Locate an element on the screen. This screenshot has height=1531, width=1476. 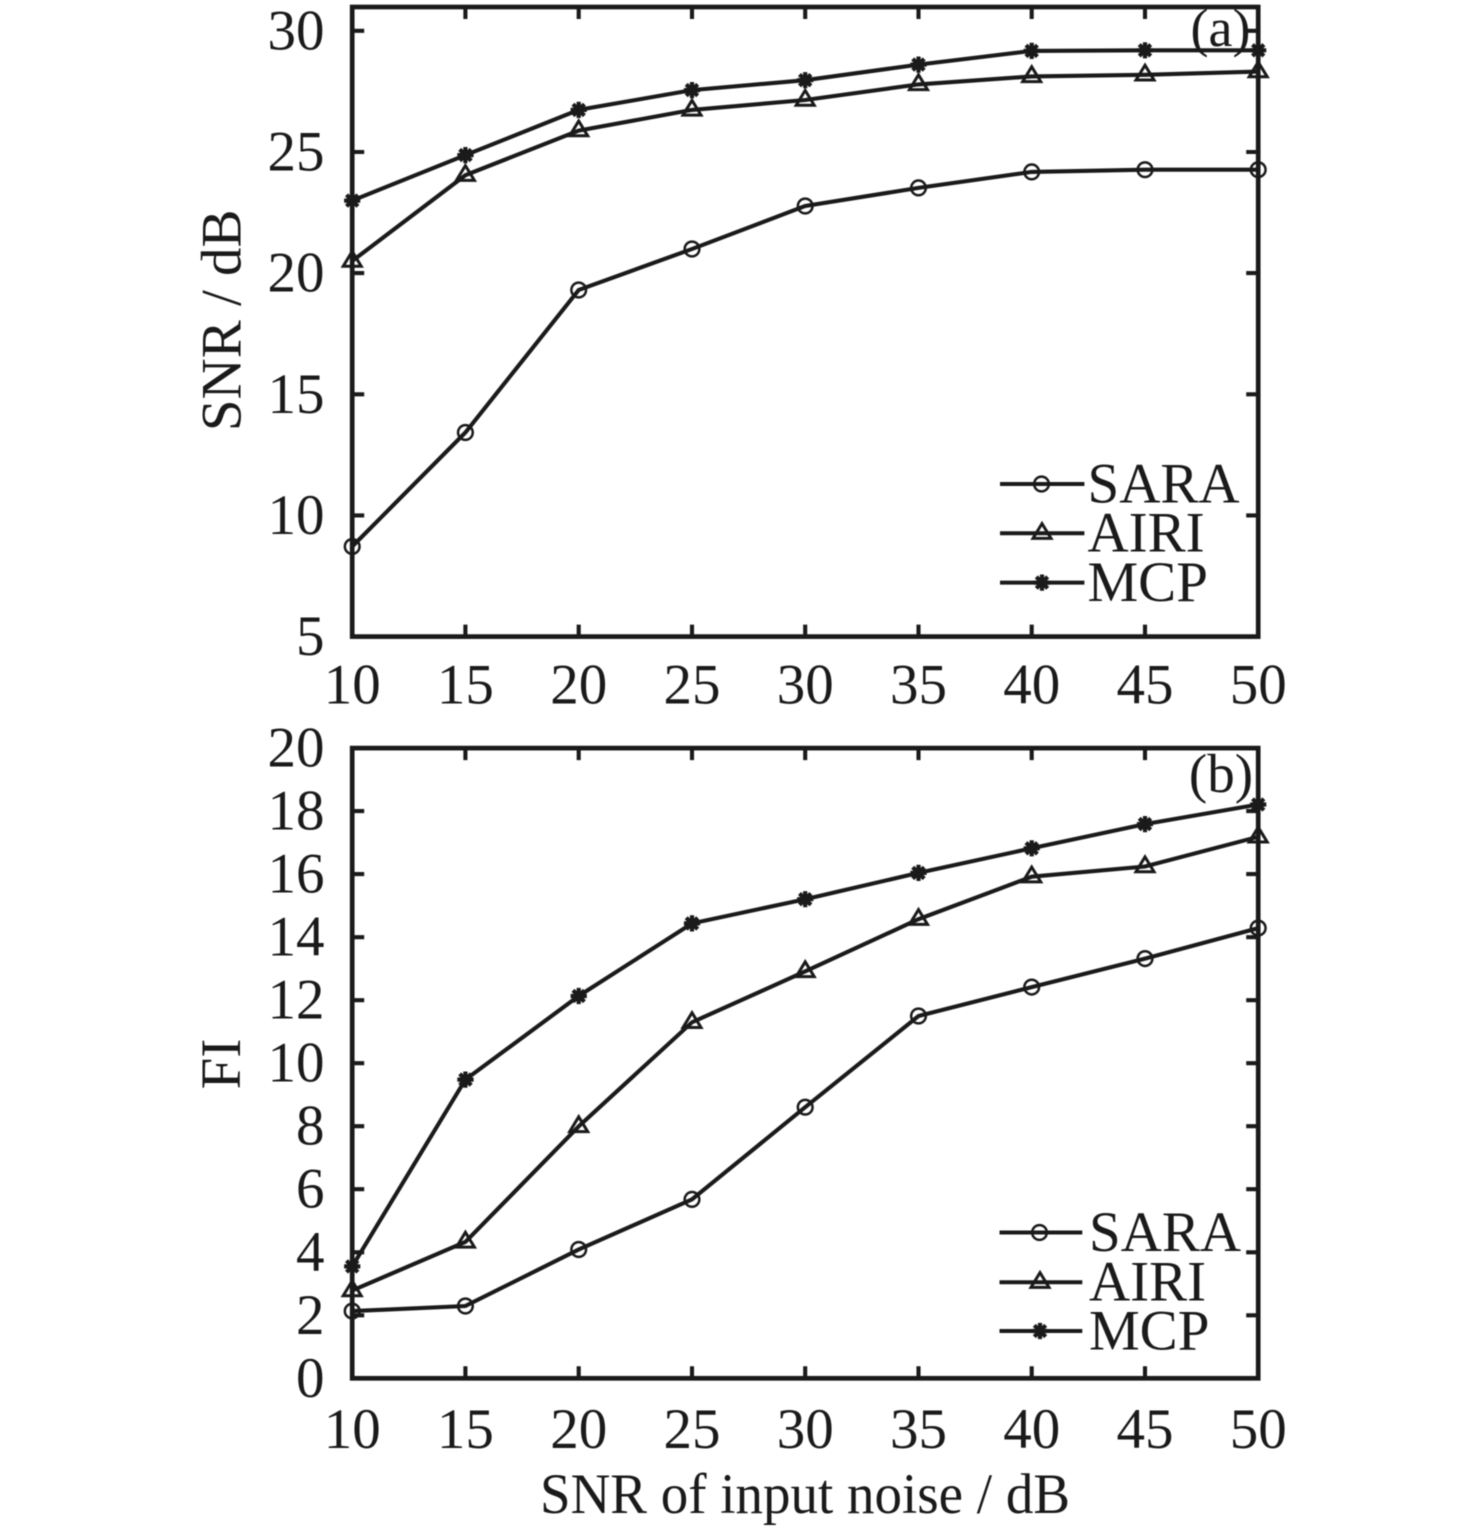
svg-text: 12 is located at coordinates (296, 1000).